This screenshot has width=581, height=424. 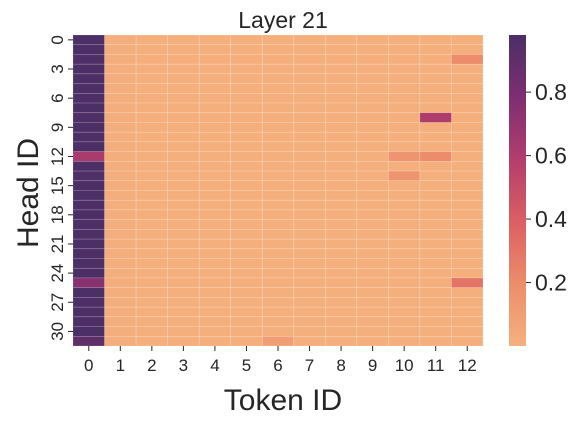 What do you see at coordinates (57, 97) in the screenshot?
I see `y-tick-label: 6` at bounding box center [57, 97].